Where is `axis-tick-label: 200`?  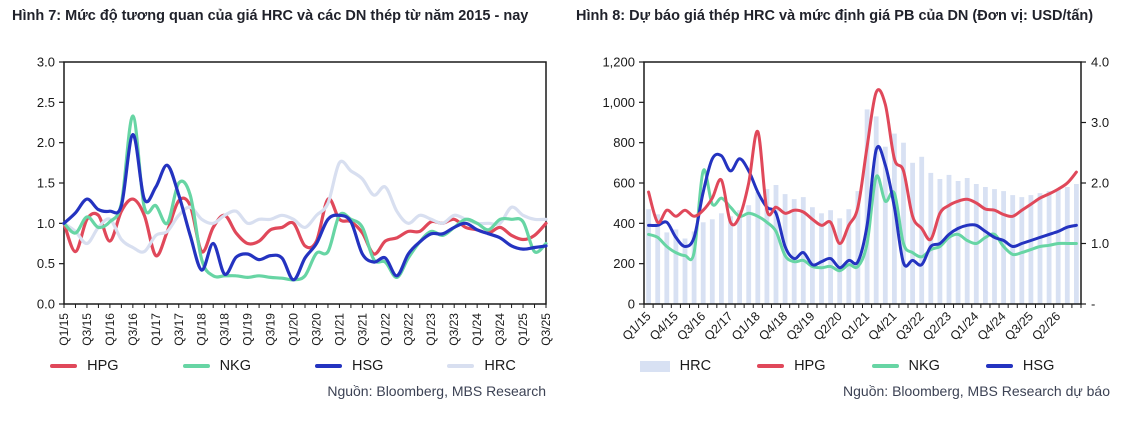
axis-tick-label: 200 is located at coordinates (624, 263).